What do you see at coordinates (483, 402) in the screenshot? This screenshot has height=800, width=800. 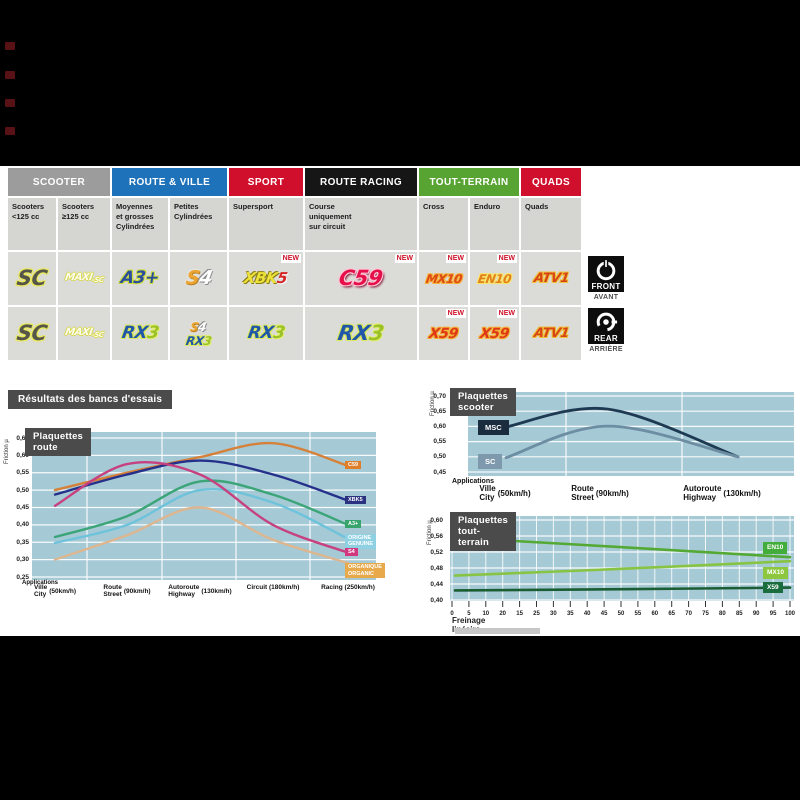 I see `chart-title: Plaquettes scooter` at bounding box center [483, 402].